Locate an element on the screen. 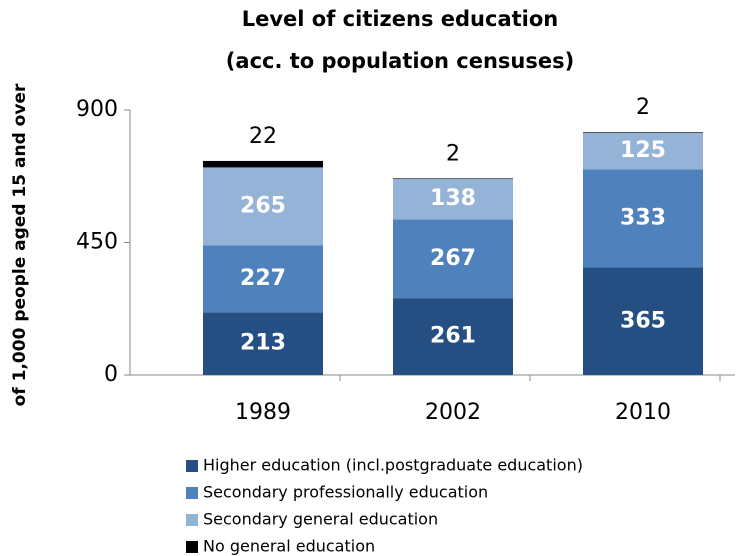 Image resolution: width=739 pixels, height=556 pixels. data-label: 227 is located at coordinates (263, 278).